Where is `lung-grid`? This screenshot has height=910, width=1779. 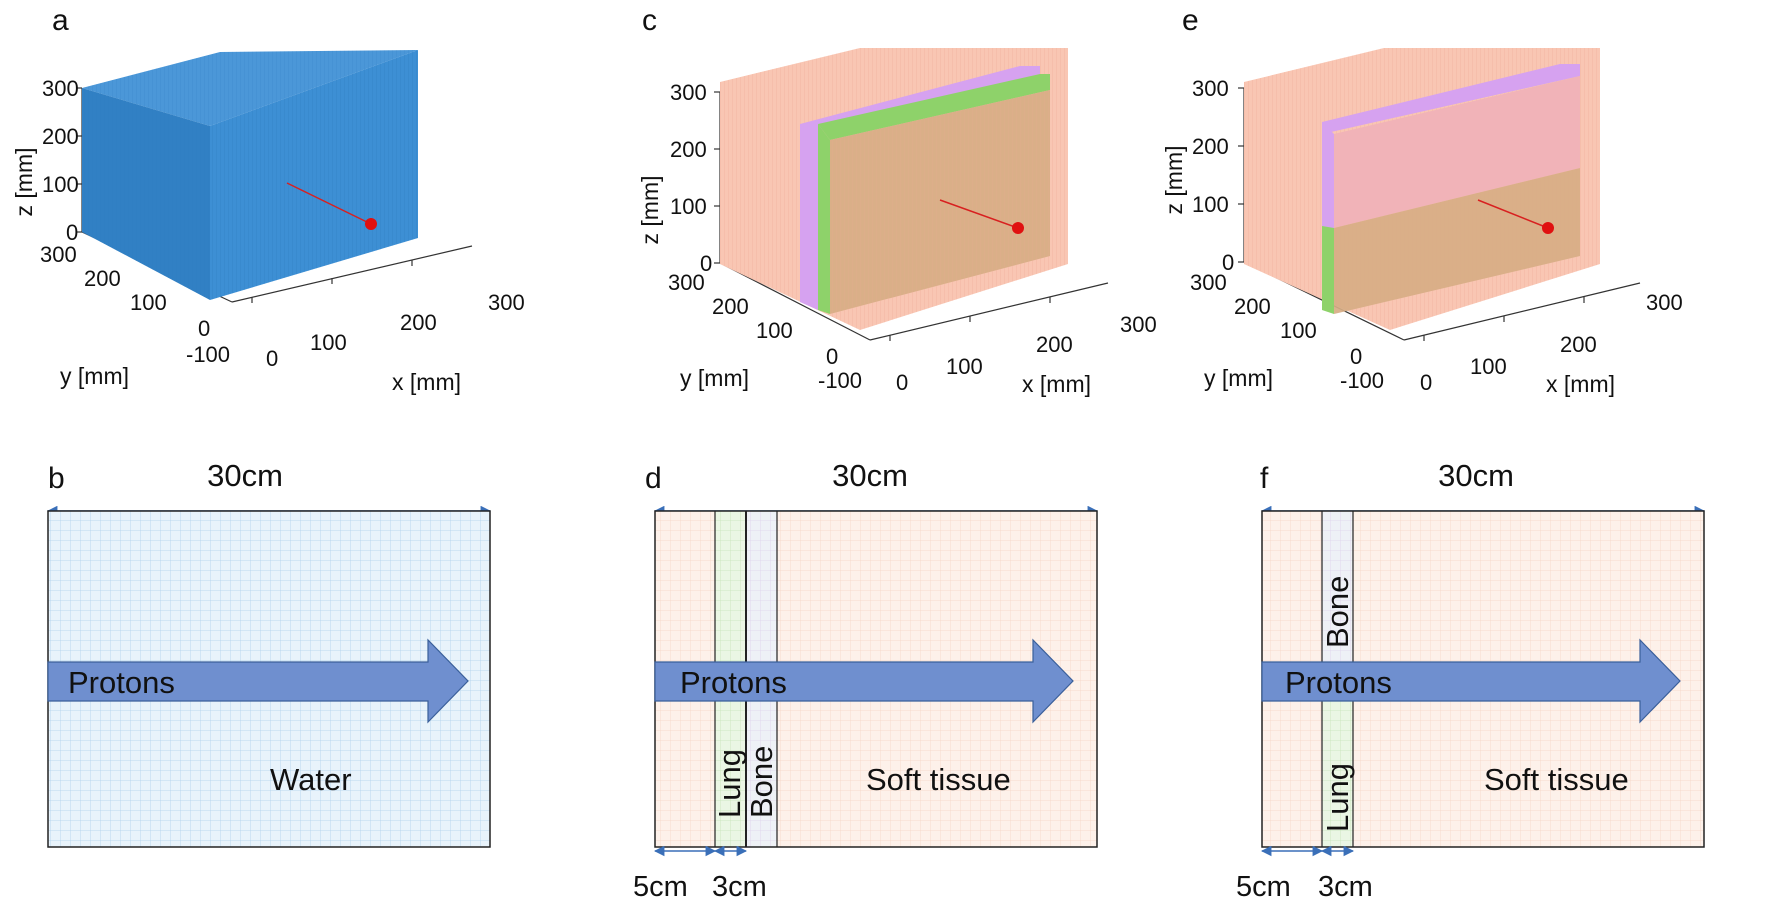
lung-grid is located at coordinates (1337, 763).